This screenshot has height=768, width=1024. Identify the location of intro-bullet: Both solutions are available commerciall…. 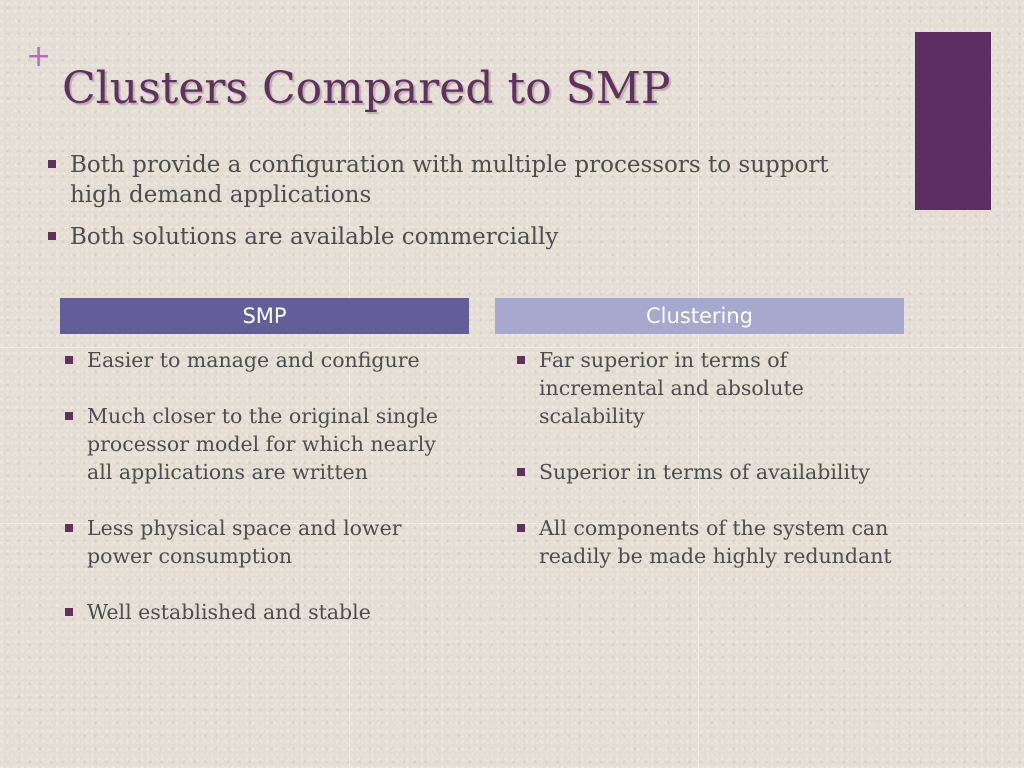
(446, 237).